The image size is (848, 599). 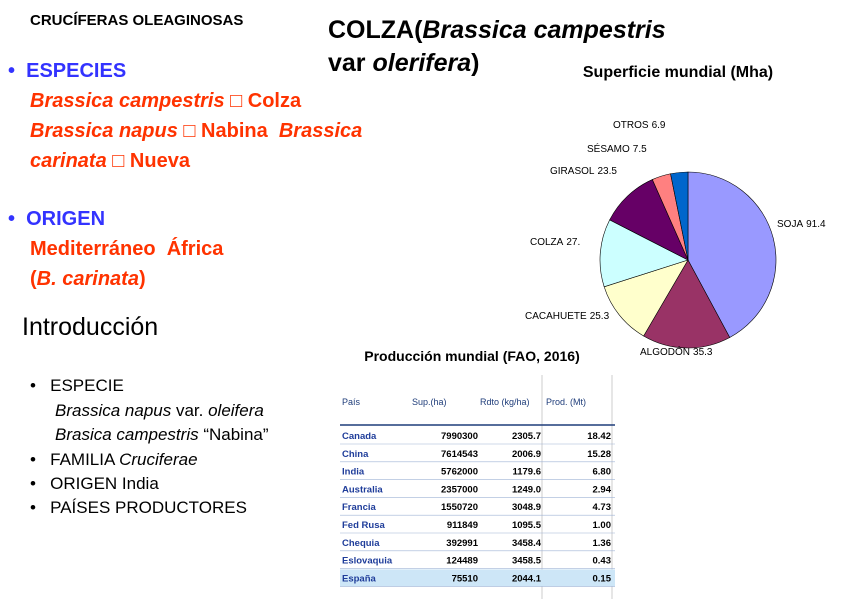 I want to click on table-cell: 911849, so click(x=462, y=525).